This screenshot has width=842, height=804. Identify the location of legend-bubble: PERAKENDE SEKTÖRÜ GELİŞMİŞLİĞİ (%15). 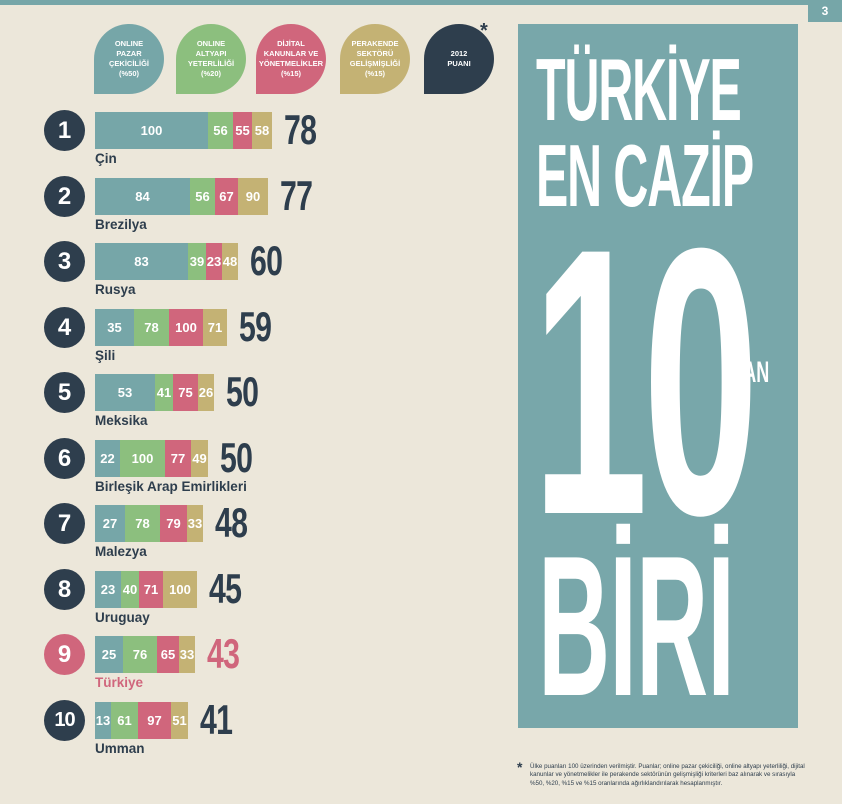
(375, 59).